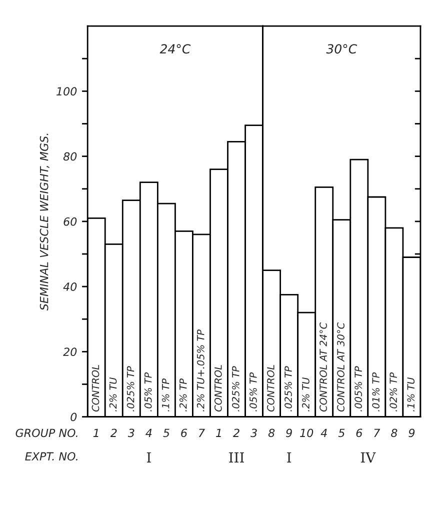 The image size is (438, 521). What do you see at coordinates (394, 392) in the screenshot?
I see `x-tick-label: .02% TP` at bounding box center [394, 392].